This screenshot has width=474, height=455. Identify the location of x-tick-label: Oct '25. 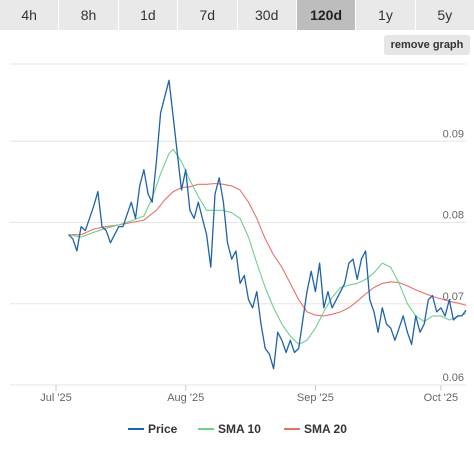
(441, 398).